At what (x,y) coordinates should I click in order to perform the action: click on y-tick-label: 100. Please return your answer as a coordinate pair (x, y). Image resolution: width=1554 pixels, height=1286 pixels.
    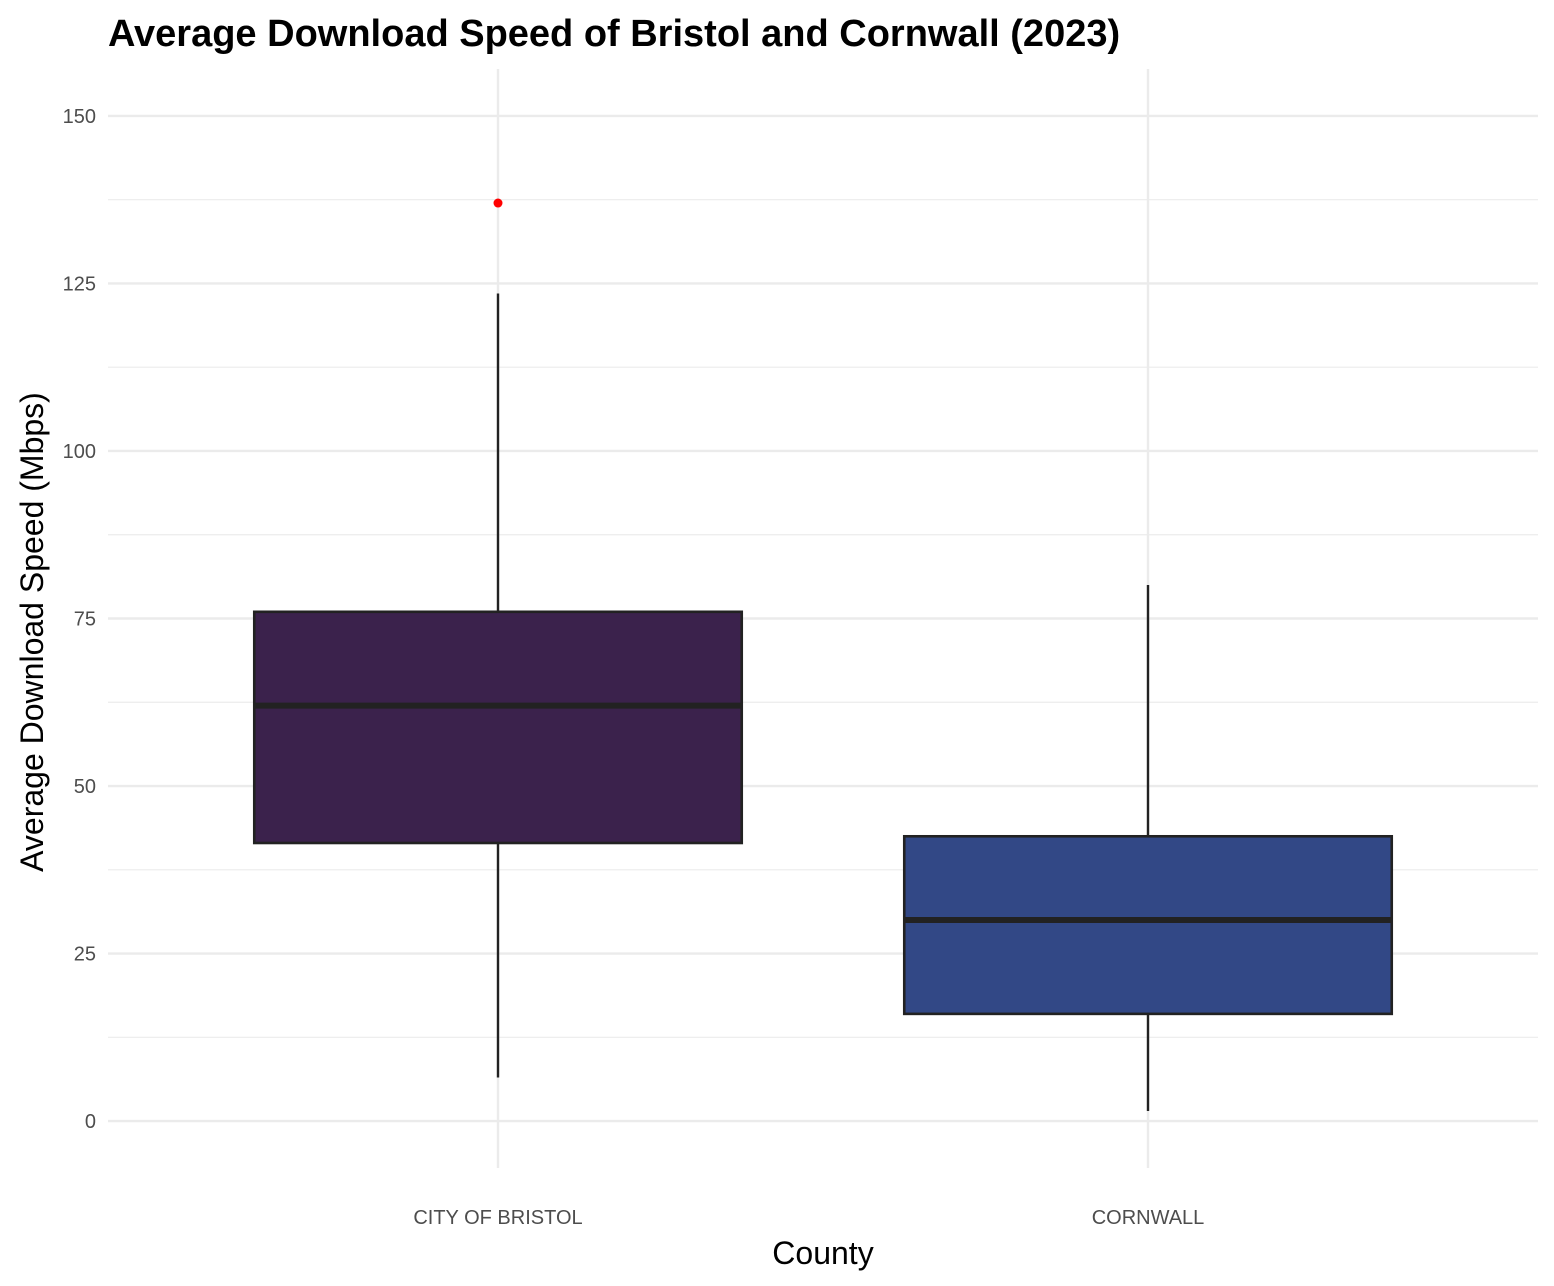
    Looking at the image, I should click on (79, 452).